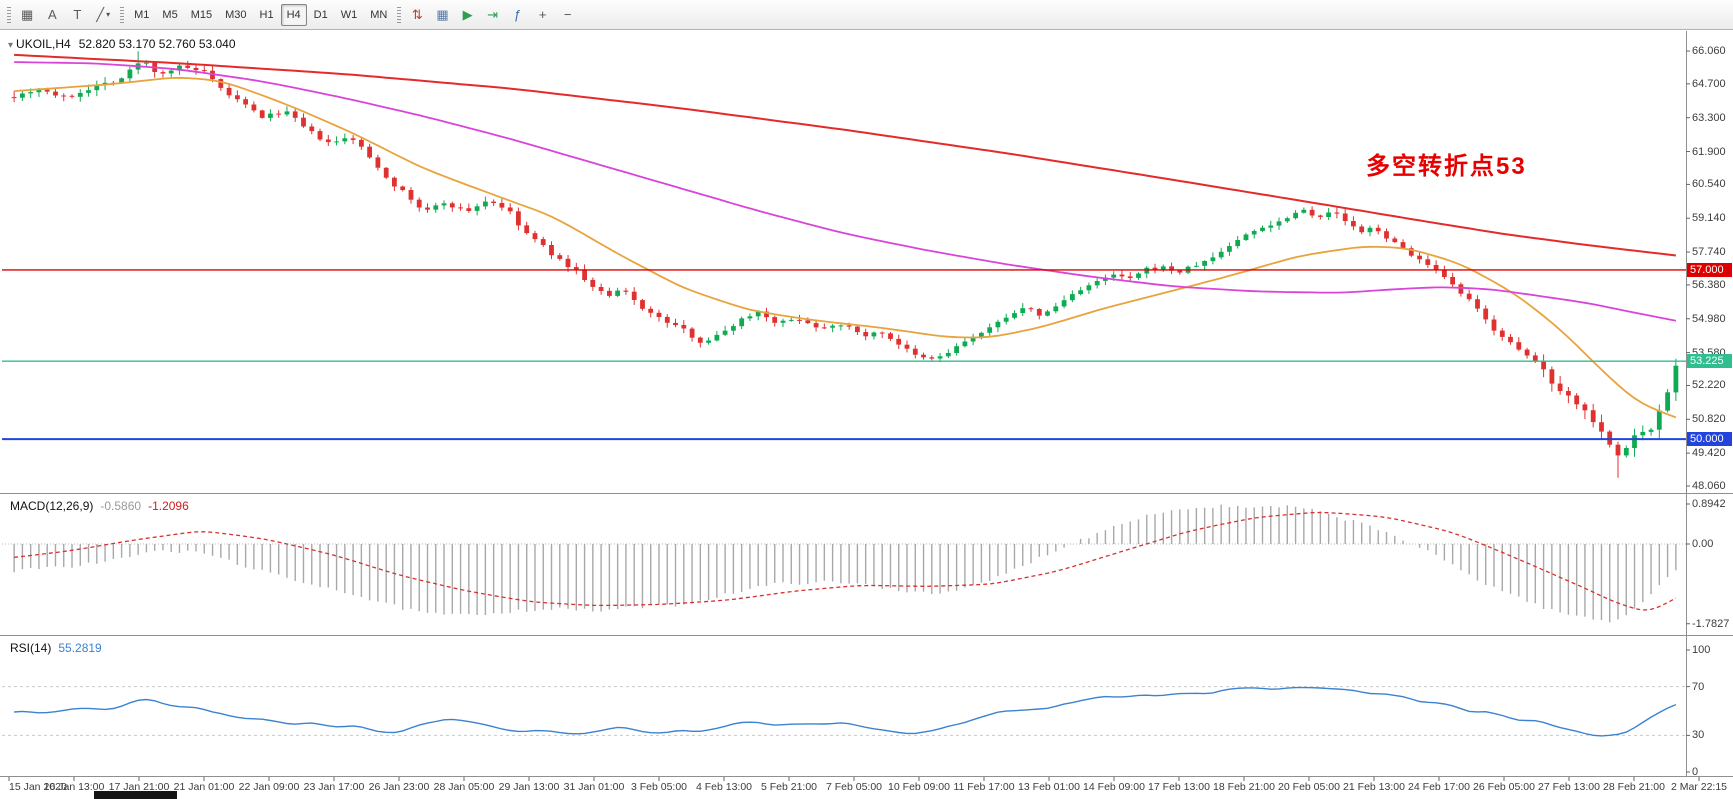  Describe the element at coordinates (11, 45) in the screenshot. I see `chart-menu-icon: ▾` at that location.